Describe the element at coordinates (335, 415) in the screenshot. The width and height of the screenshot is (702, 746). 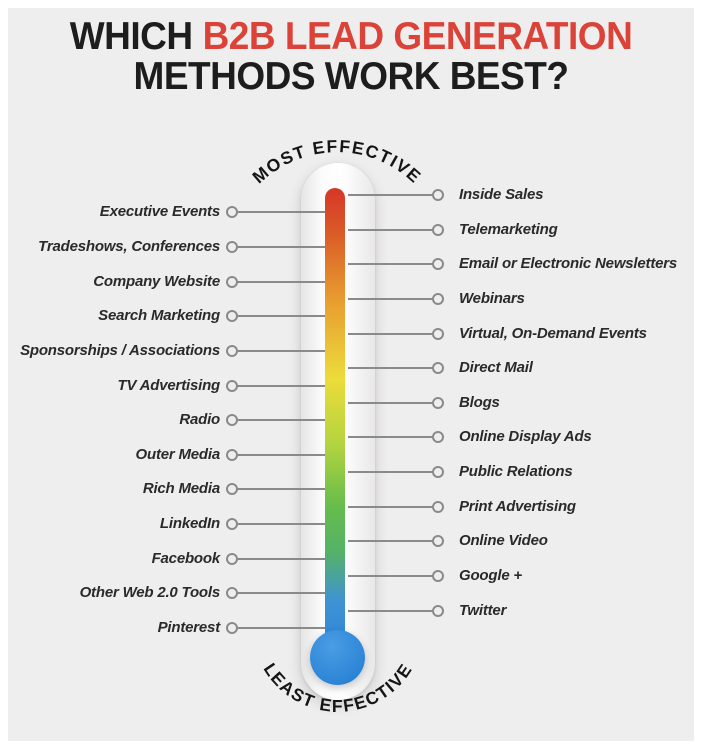
I see `thermometer-gradient-fill` at that location.